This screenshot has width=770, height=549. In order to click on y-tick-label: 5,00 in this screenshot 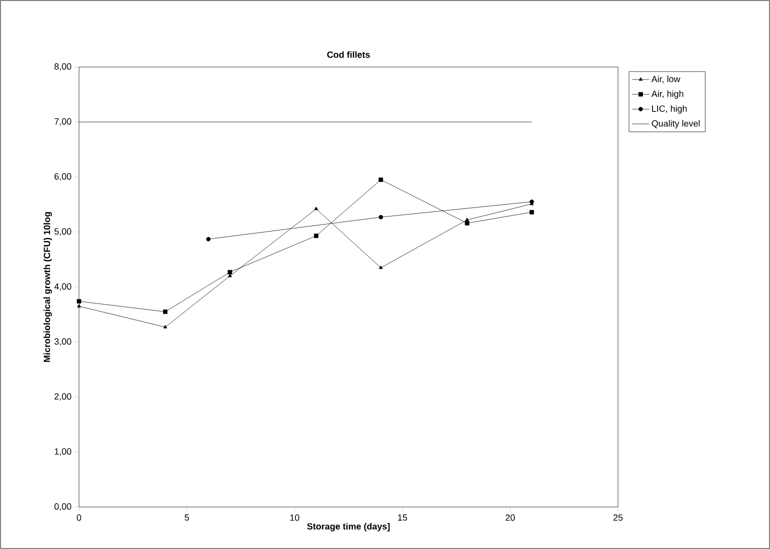, I will do `click(63, 232)`.